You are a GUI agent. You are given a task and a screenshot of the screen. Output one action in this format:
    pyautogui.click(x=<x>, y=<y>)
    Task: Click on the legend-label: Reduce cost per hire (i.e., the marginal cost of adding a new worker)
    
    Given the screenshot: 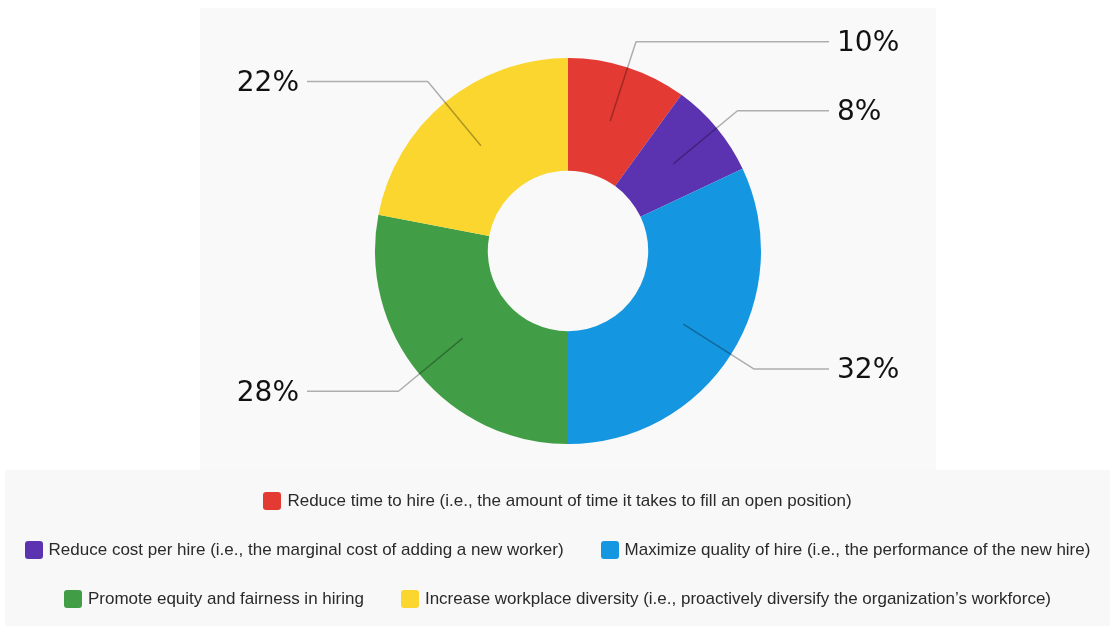 What is the action you would take?
    pyautogui.click(x=306, y=550)
    